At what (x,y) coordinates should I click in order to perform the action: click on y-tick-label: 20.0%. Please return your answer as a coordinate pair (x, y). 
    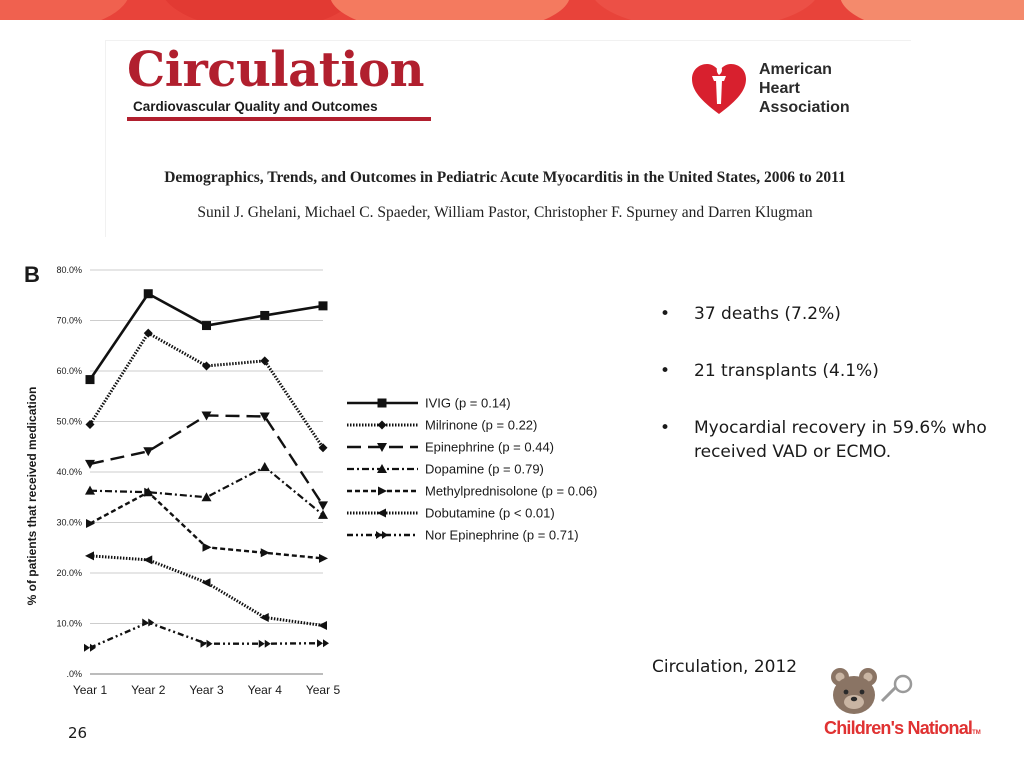
    Looking at the image, I should click on (69, 573).